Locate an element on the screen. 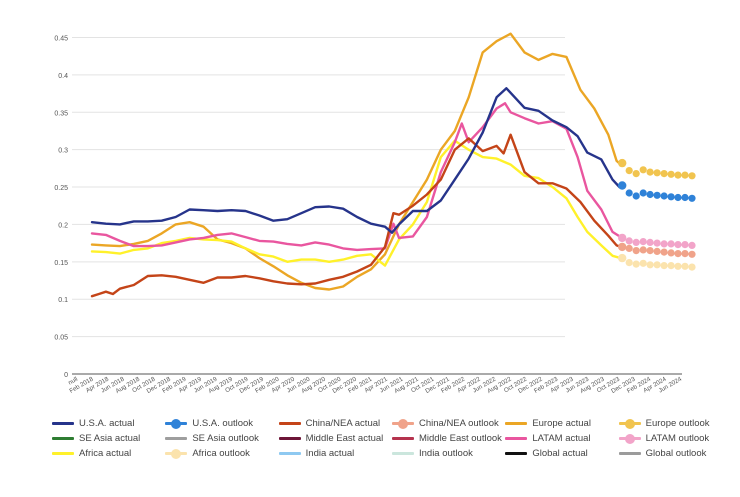 The image size is (740, 497). legend-item: Middle East actual is located at coordinates (335, 438).